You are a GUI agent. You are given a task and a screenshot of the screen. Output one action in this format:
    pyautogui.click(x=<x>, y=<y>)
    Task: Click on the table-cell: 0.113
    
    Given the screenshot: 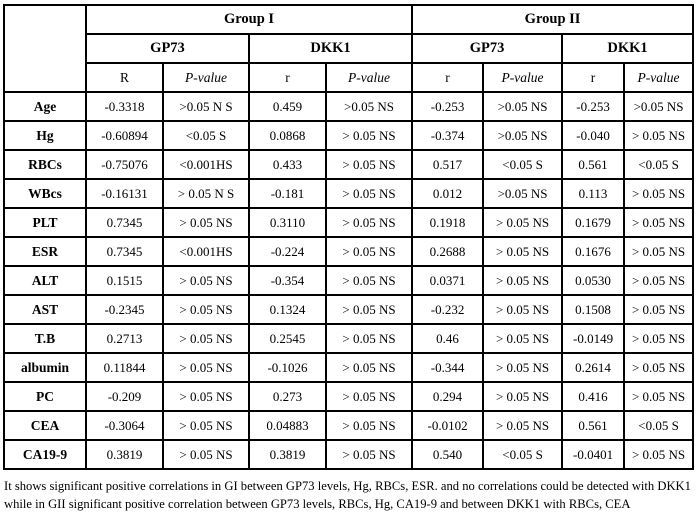 What is the action you would take?
    pyautogui.click(x=593, y=193)
    